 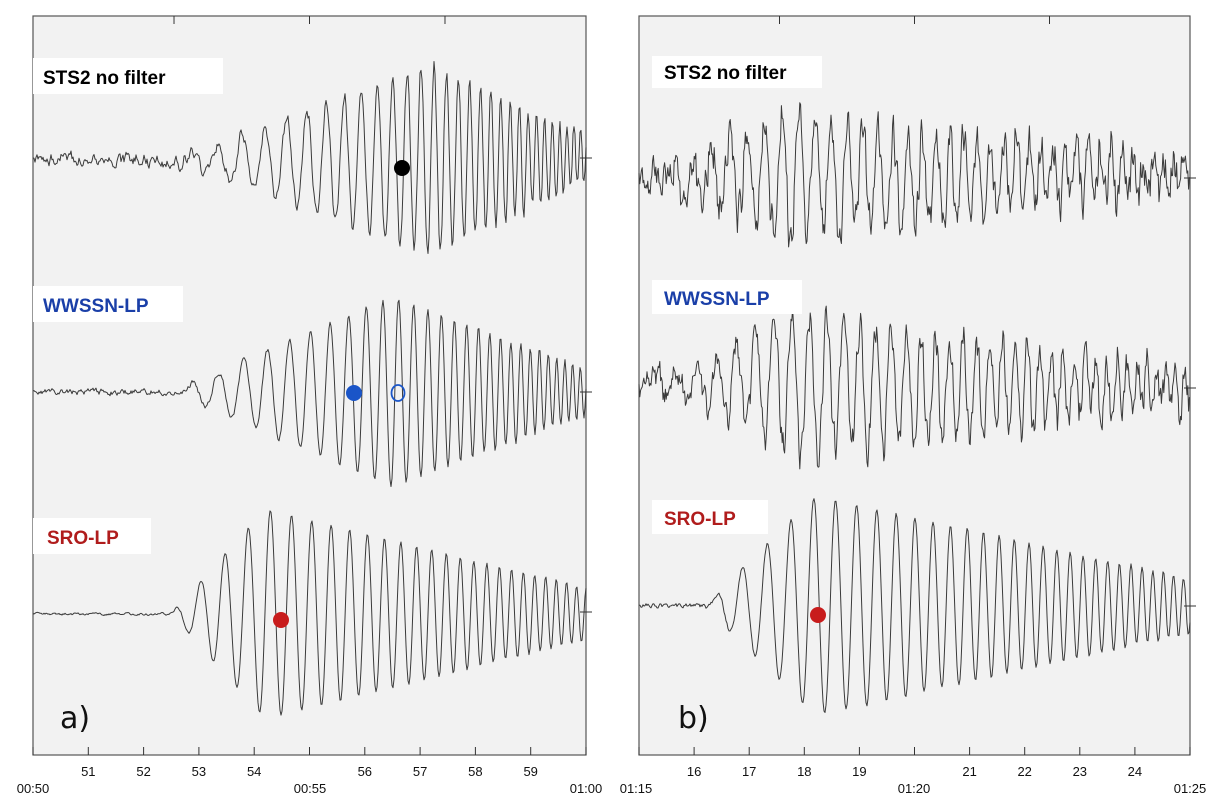 I want to click on panel-a-label-bg-sro, so click(x=92, y=536).